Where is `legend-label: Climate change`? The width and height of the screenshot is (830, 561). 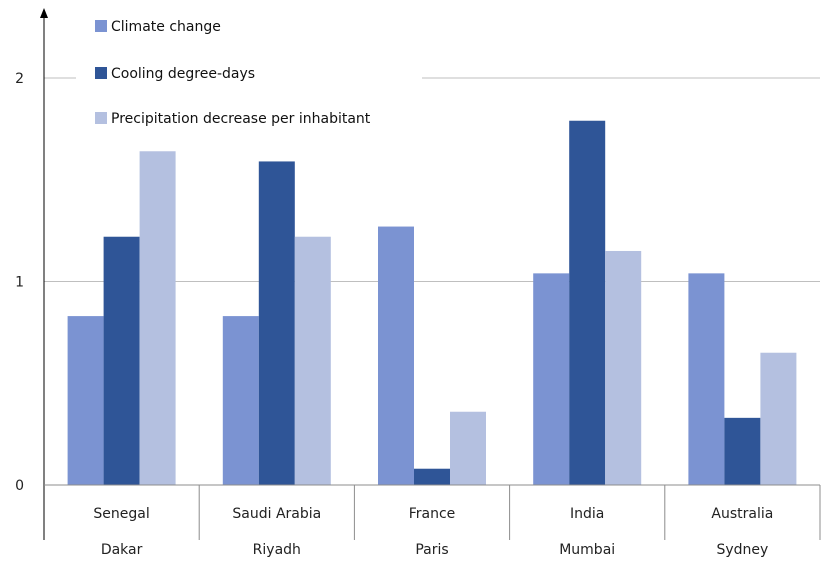
legend-label: Climate change is located at coordinates (166, 27).